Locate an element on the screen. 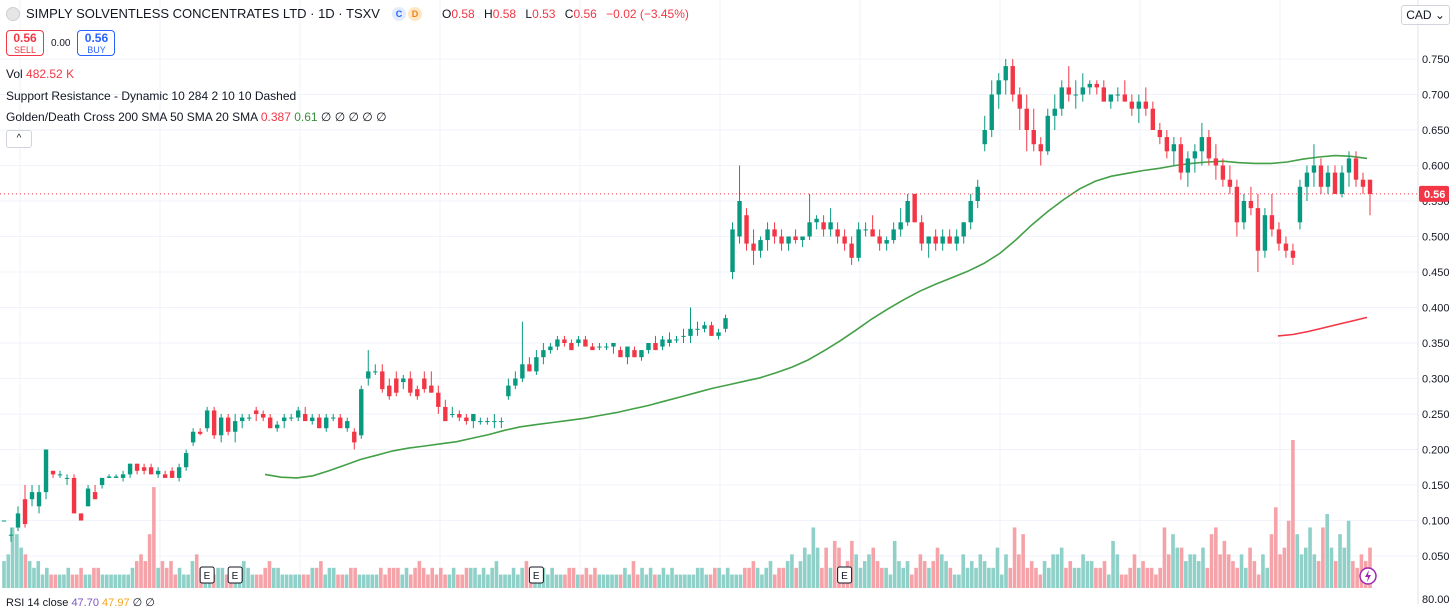 The height and width of the screenshot is (609, 1456). sell-button: 0.56 SELL is located at coordinates (25, 43).